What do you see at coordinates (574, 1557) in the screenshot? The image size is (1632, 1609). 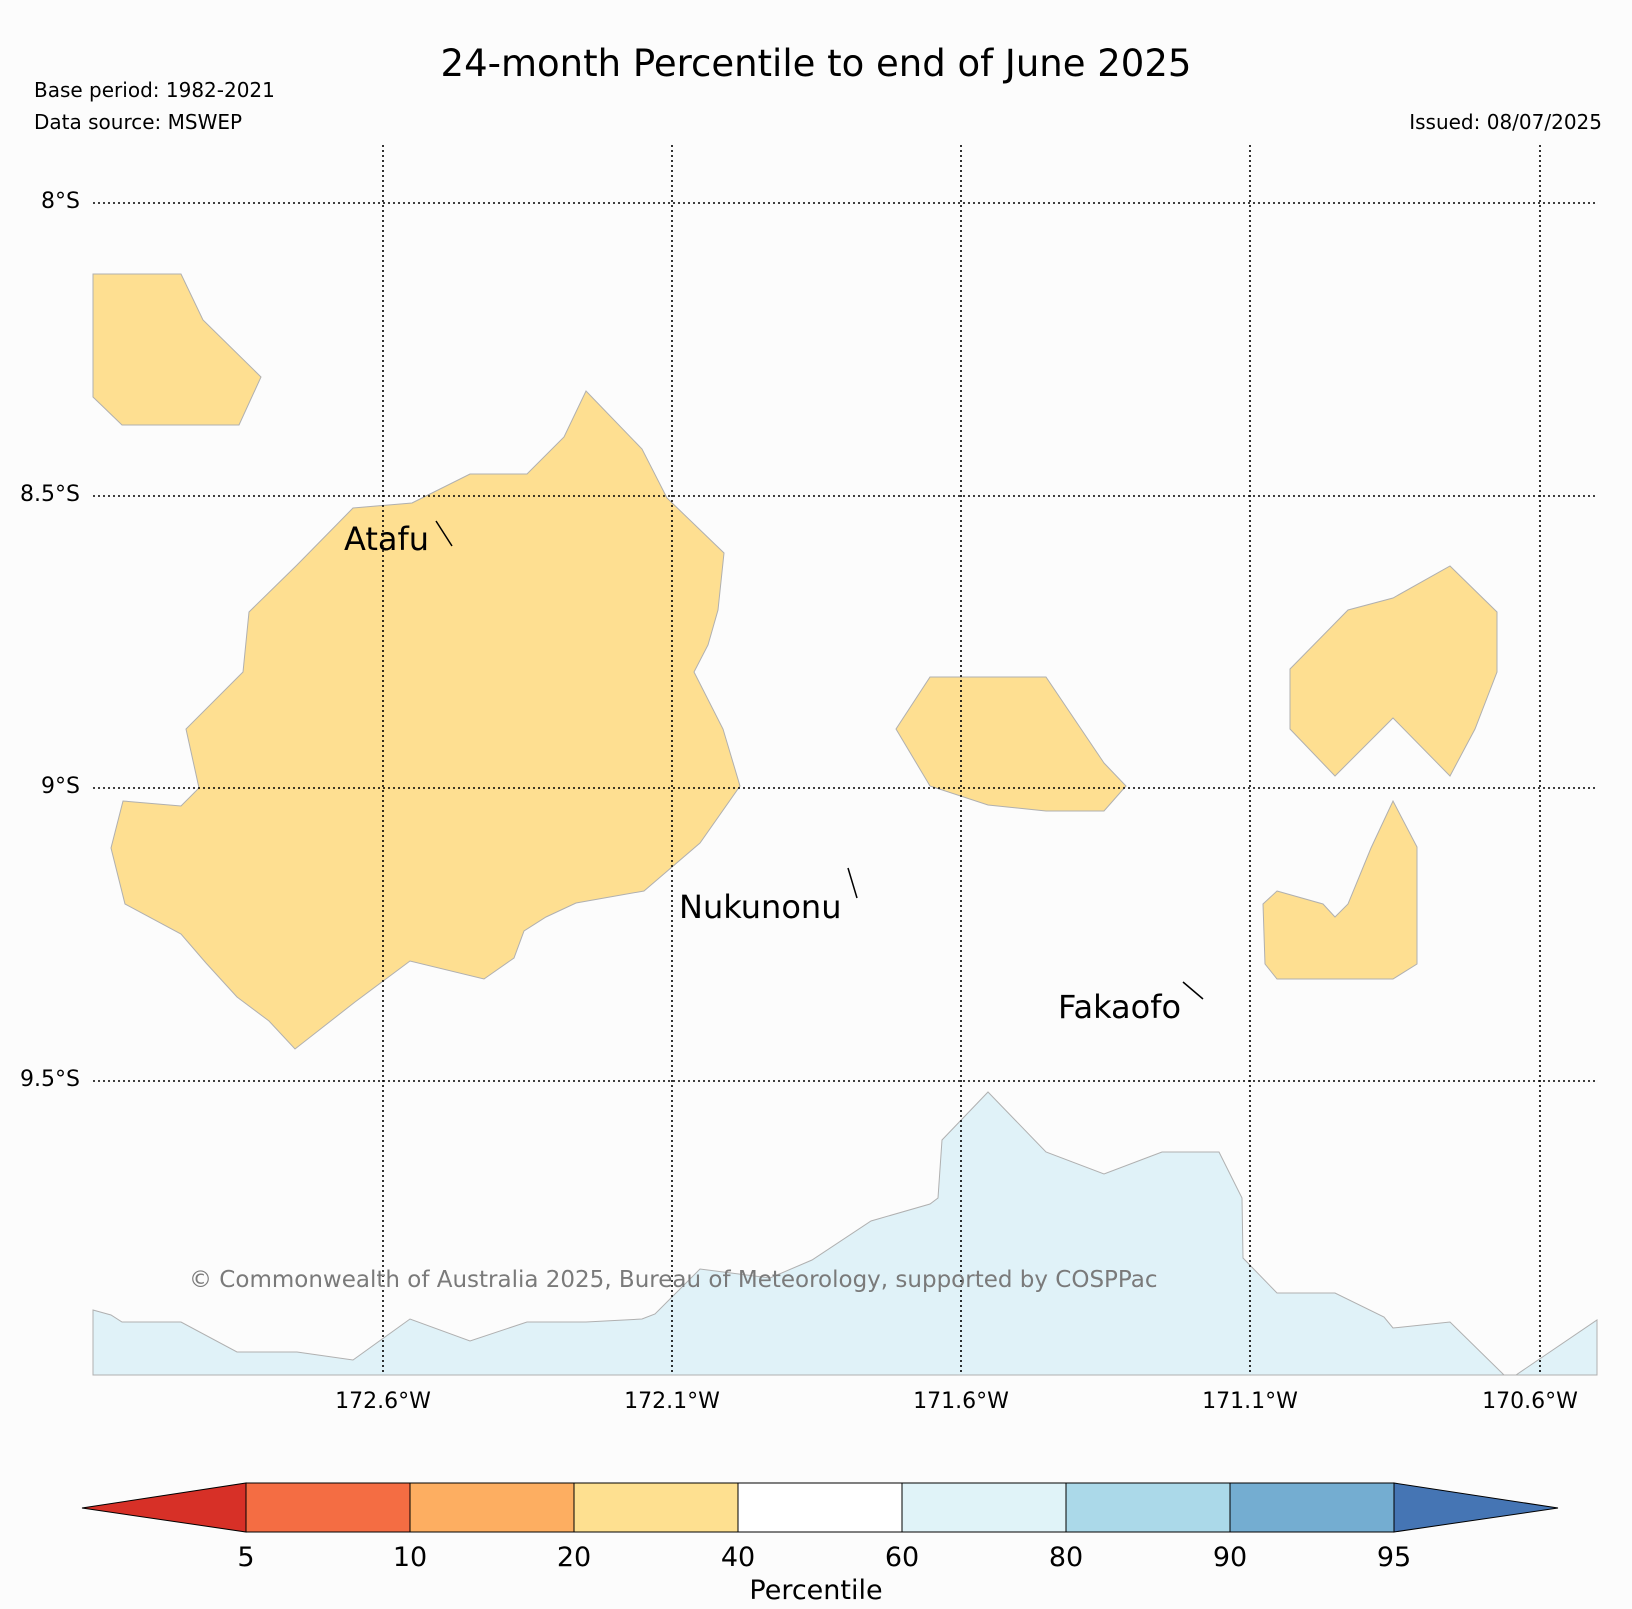 I see `colorbar-tick: 20` at bounding box center [574, 1557].